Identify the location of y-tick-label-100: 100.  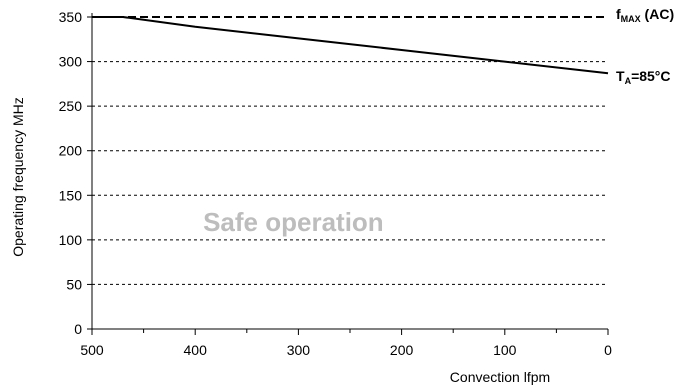
(71, 240).